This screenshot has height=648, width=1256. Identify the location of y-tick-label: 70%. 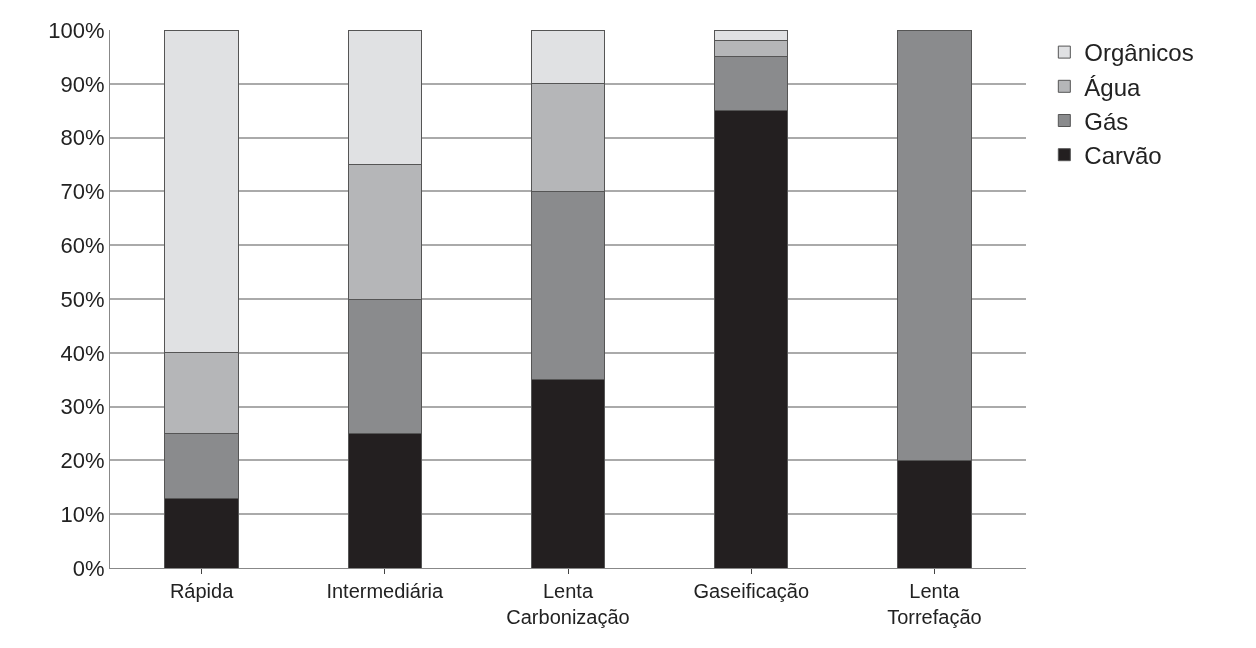
(82, 192).